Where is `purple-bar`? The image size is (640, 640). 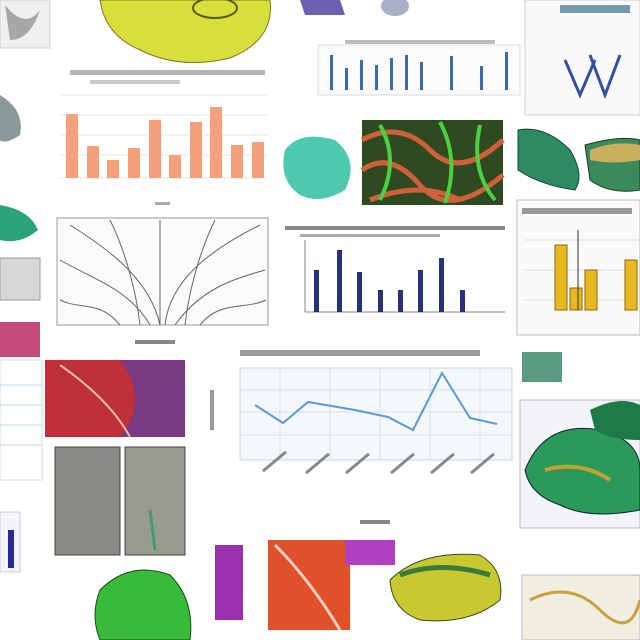 purple-bar is located at coordinates (229, 582).